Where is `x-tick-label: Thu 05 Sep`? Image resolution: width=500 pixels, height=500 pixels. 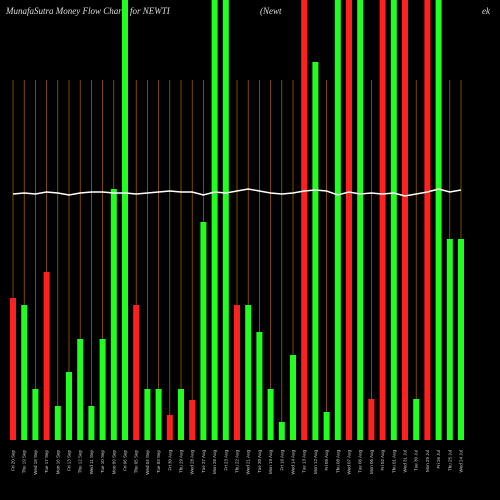 x-tick-label: Thu 05 Sep is located at coordinates (136, 462).